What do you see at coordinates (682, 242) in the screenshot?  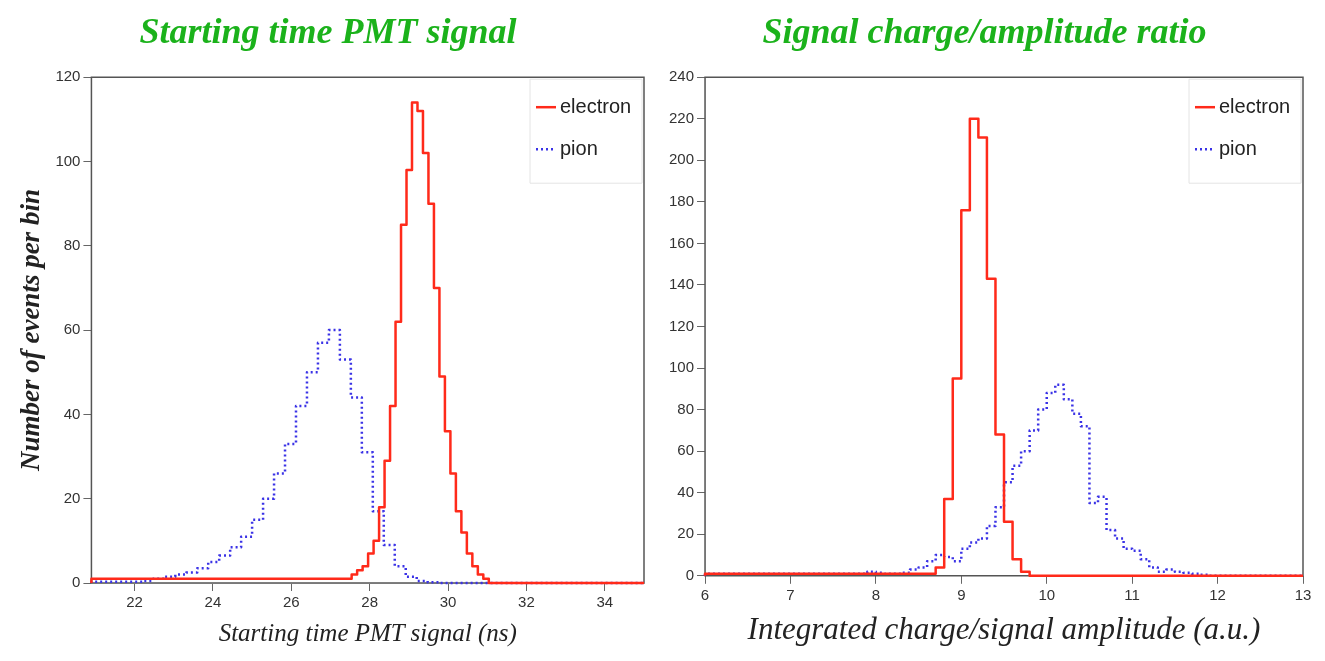 I see `y-tick-label: 160` at bounding box center [682, 242].